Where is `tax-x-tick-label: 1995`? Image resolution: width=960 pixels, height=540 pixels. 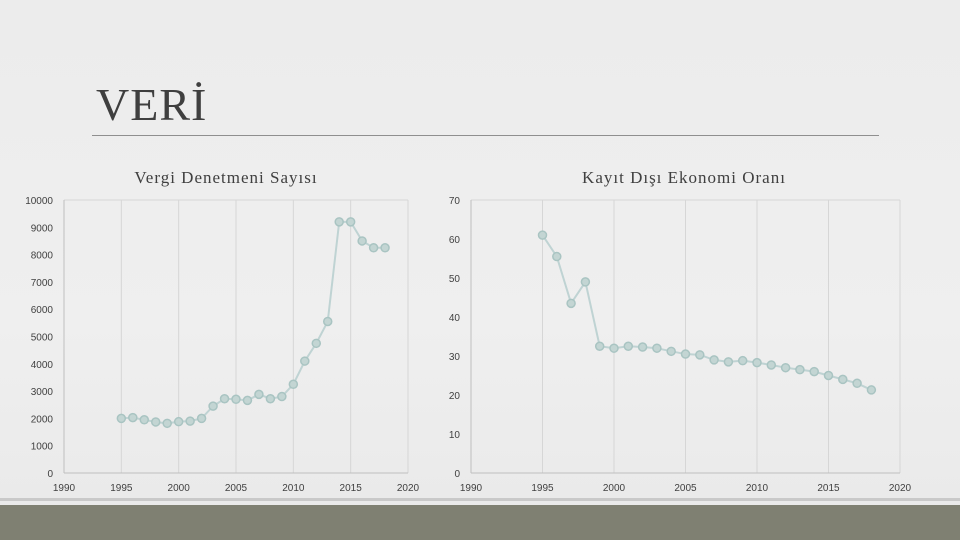 tax-x-tick-label: 1995 is located at coordinates (121, 488).